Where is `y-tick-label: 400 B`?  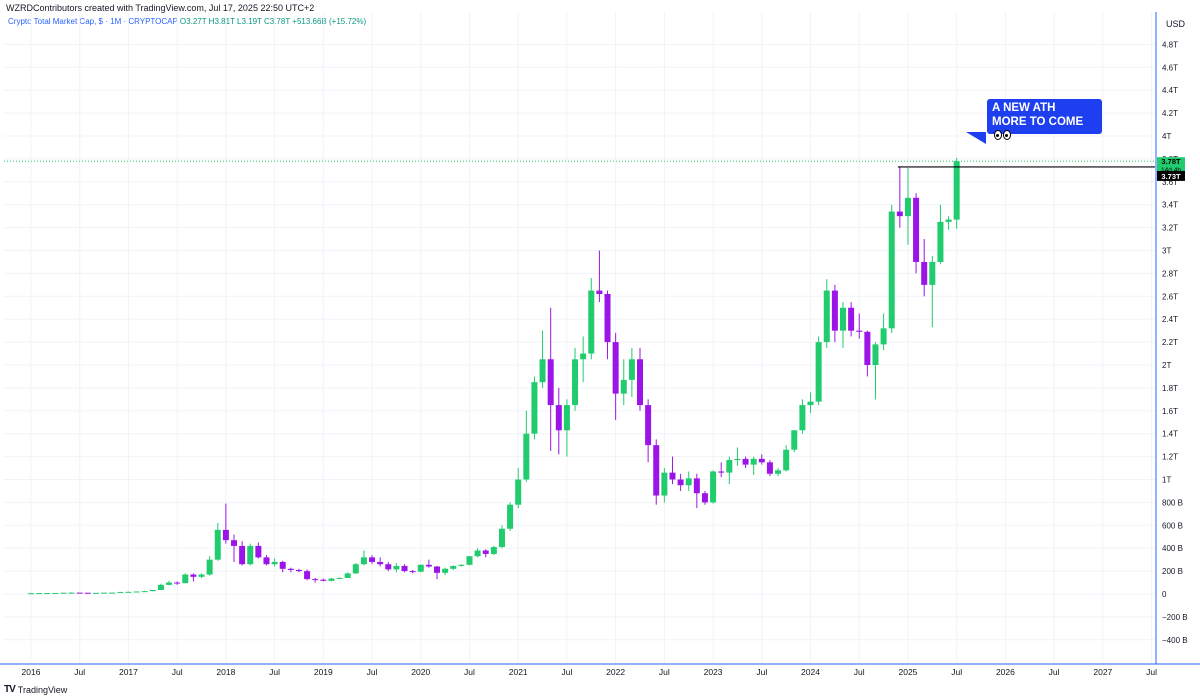
y-tick-label: 400 B is located at coordinates (1172, 548).